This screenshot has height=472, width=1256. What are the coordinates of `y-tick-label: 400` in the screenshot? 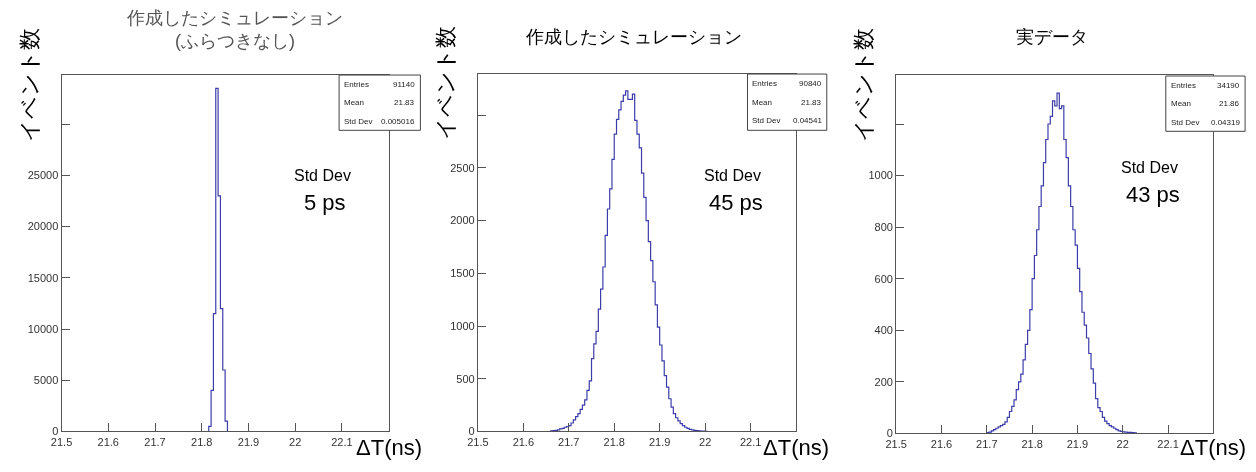 It's located at (883, 330).